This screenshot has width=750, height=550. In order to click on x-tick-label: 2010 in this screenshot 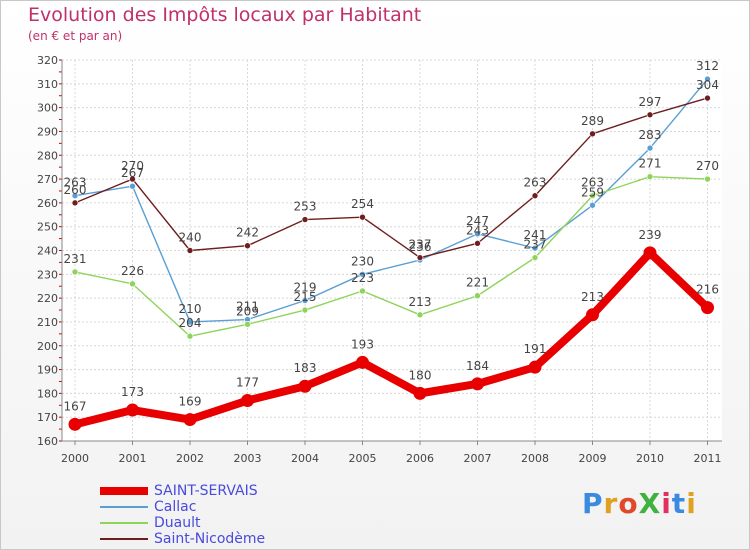, I will do `click(650, 458)`.